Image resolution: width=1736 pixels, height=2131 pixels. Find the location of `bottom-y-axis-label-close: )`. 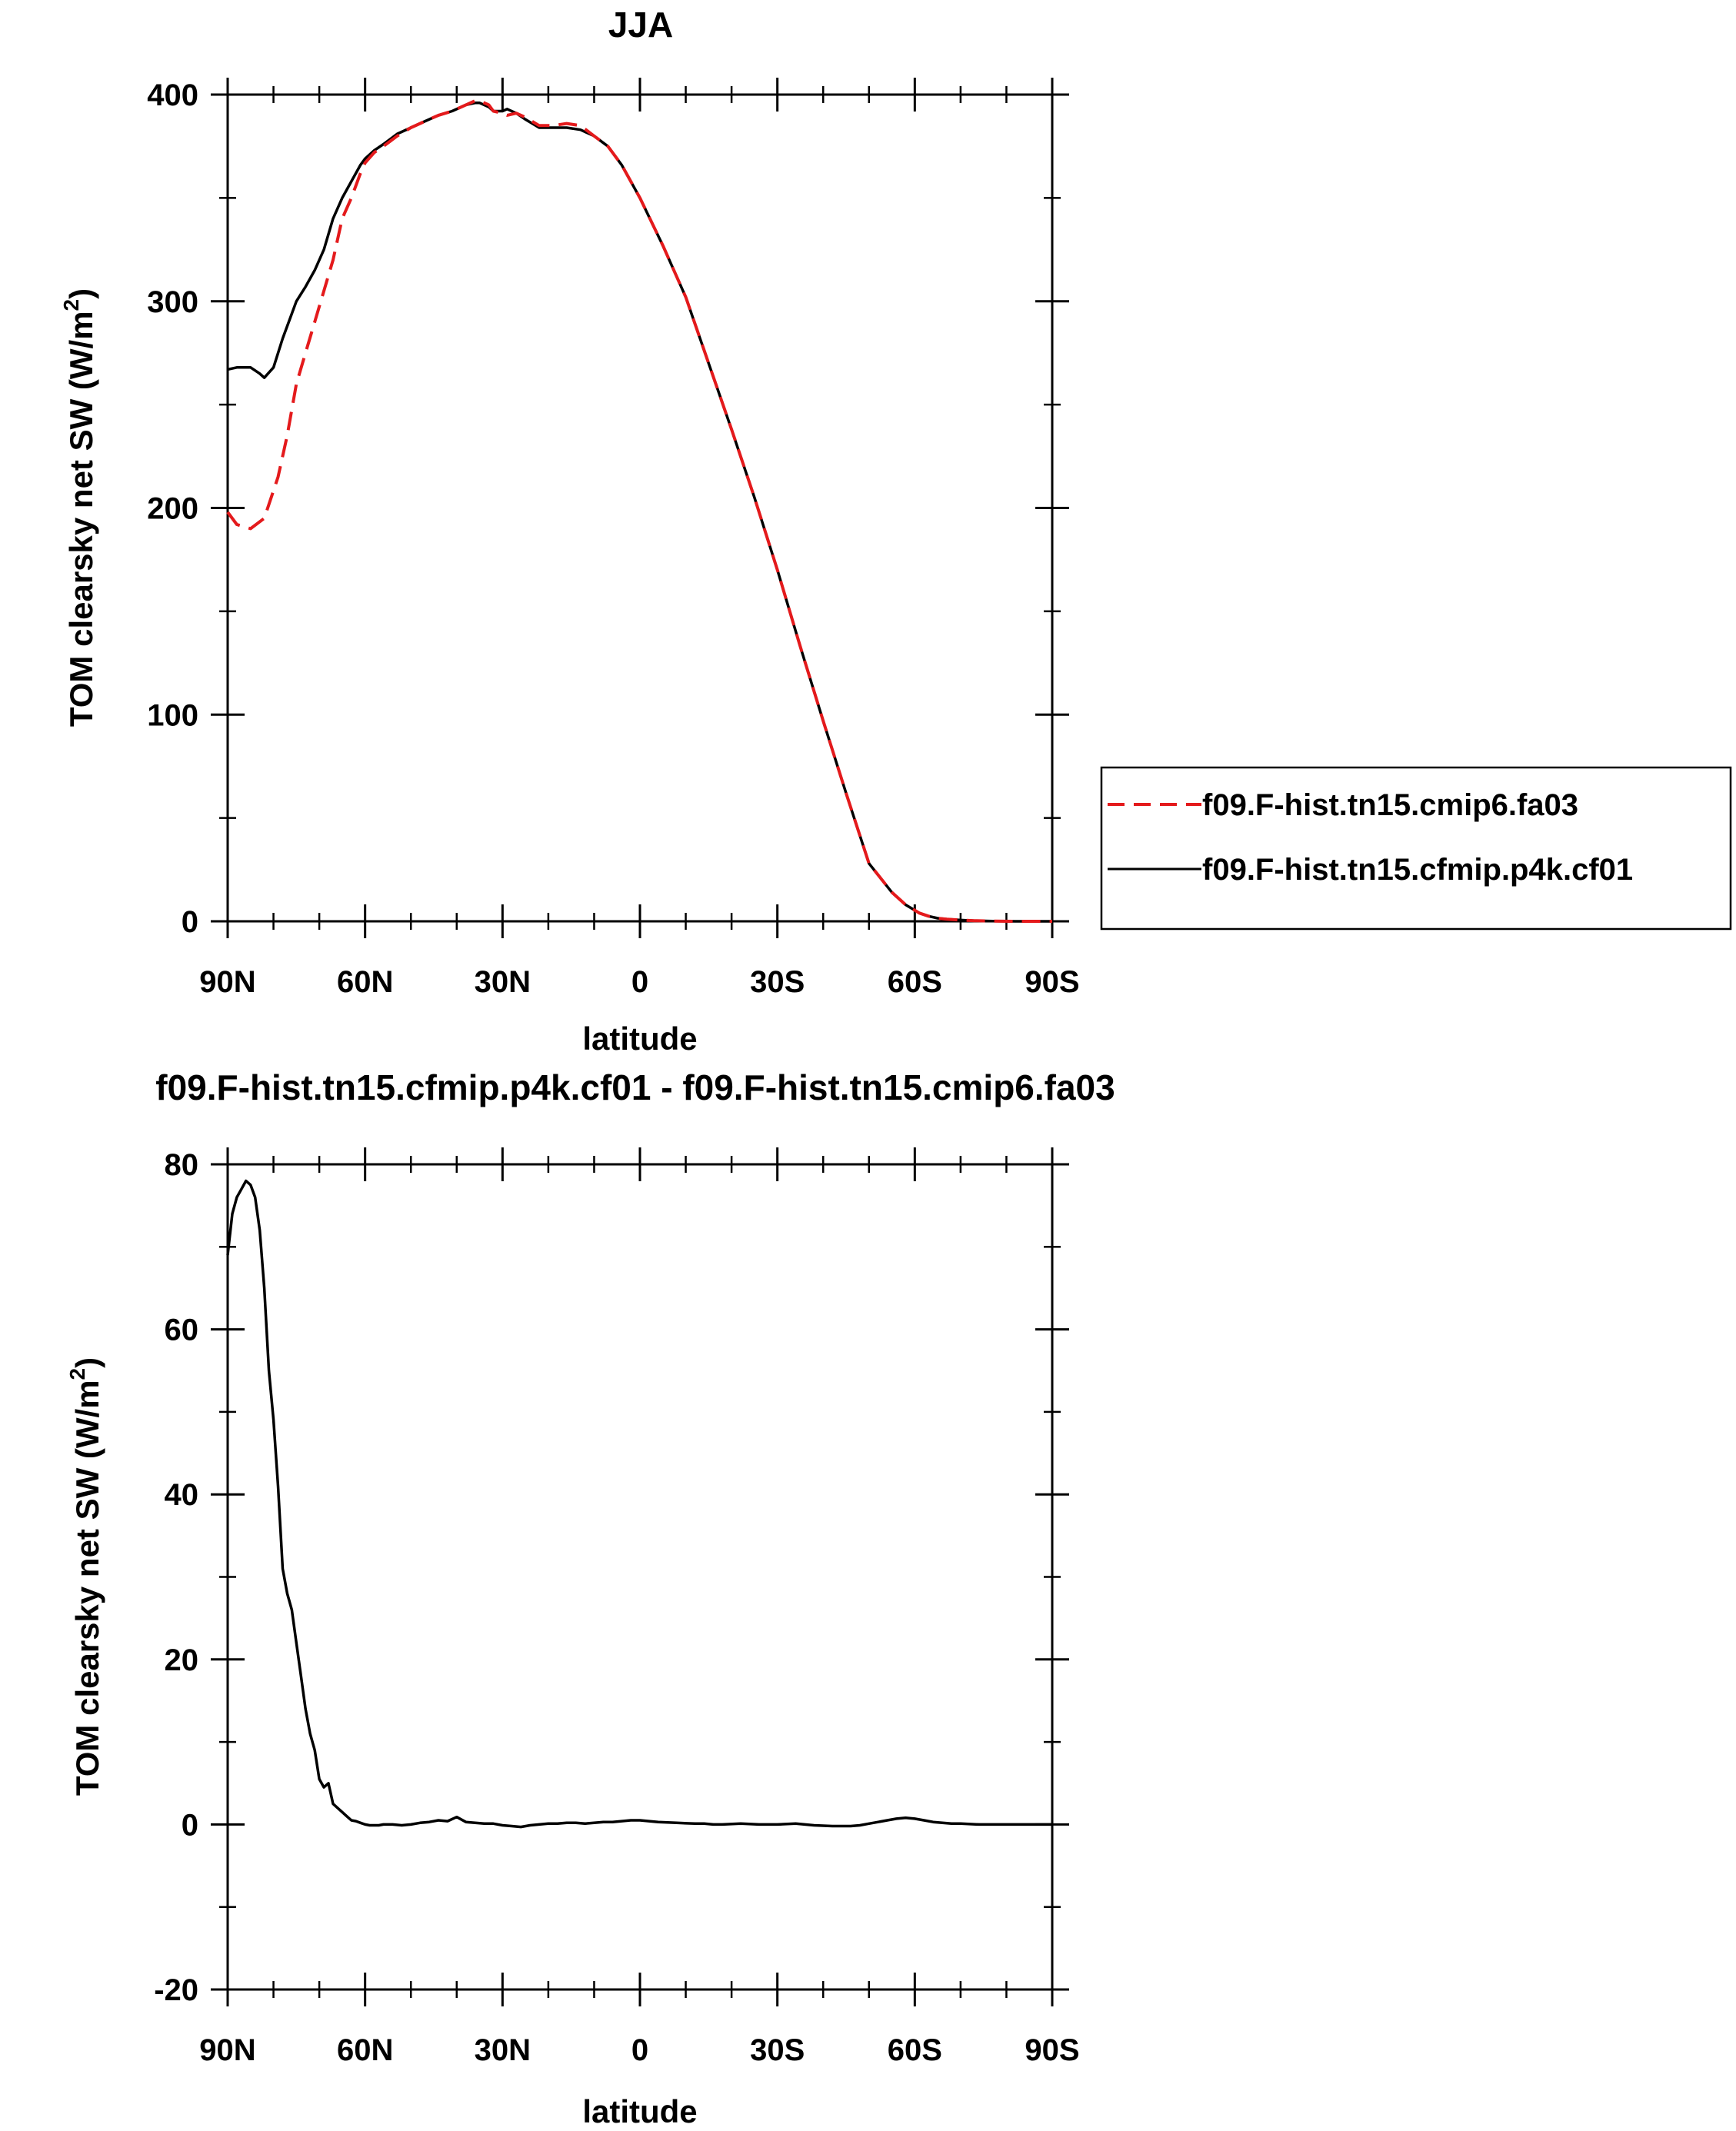

bottom-y-axis-label-close: ) is located at coordinates (87, 1362).